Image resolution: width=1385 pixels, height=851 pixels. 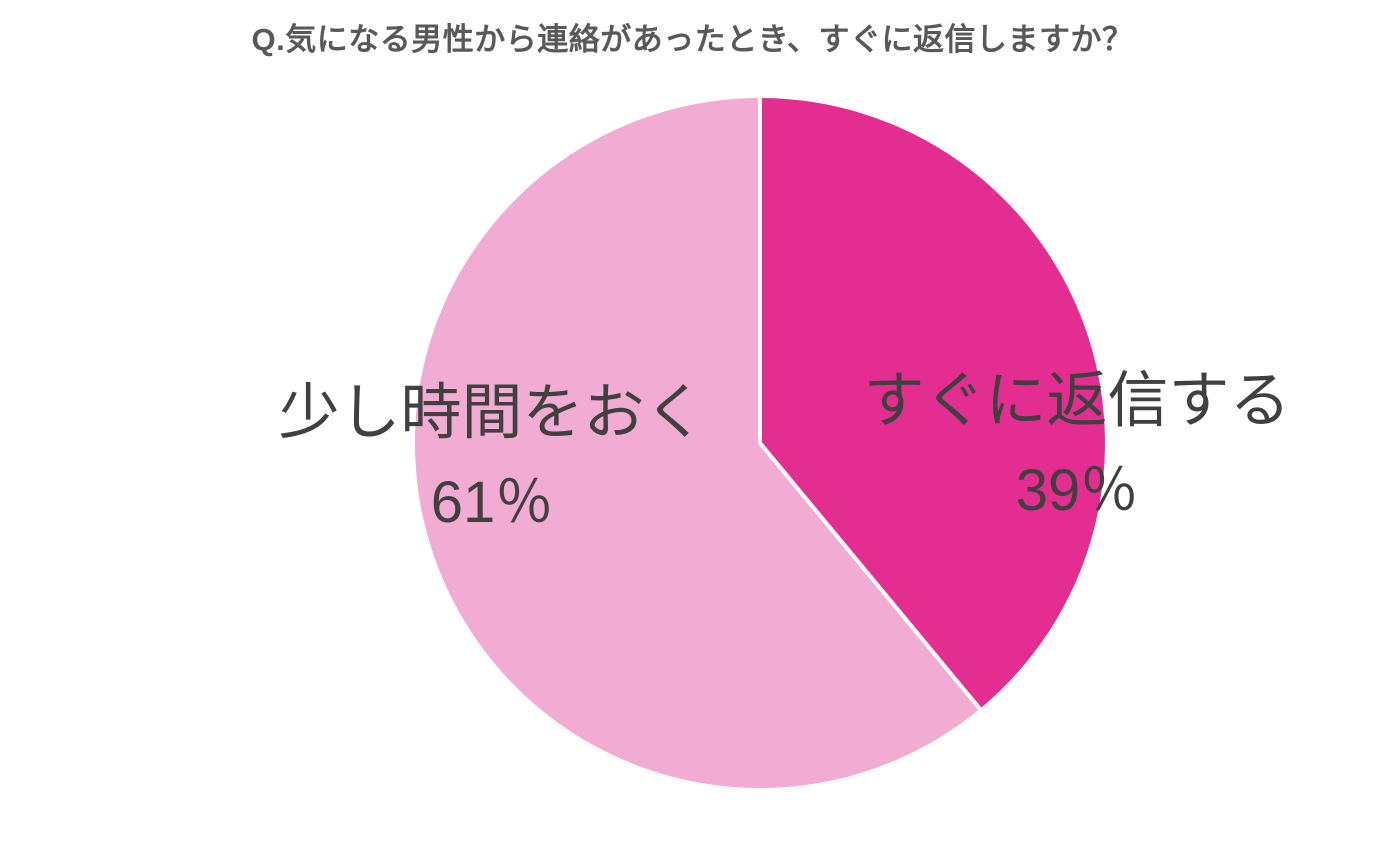 I want to click on chart-title: Q.気になる男性から連絡があったとき、すぐに返信しますか？, so click(x=692, y=39).